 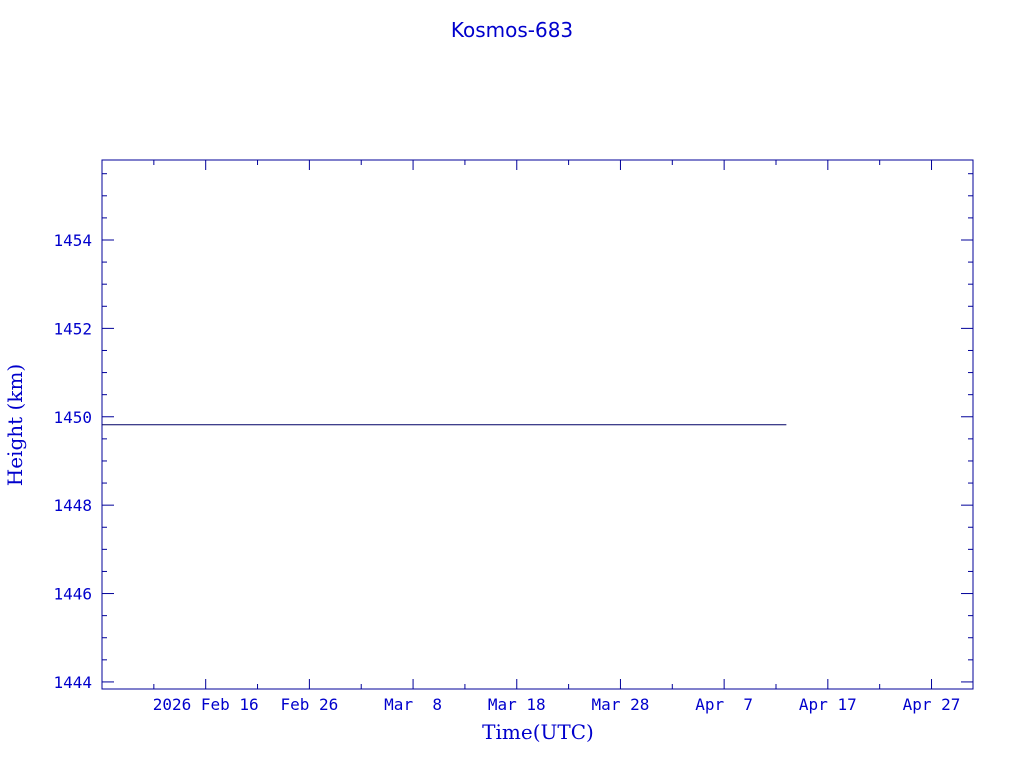 What do you see at coordinates (72, 505) in the screenshot?
I see `y-tick-label: 1448` at bounding box center [72, 505].